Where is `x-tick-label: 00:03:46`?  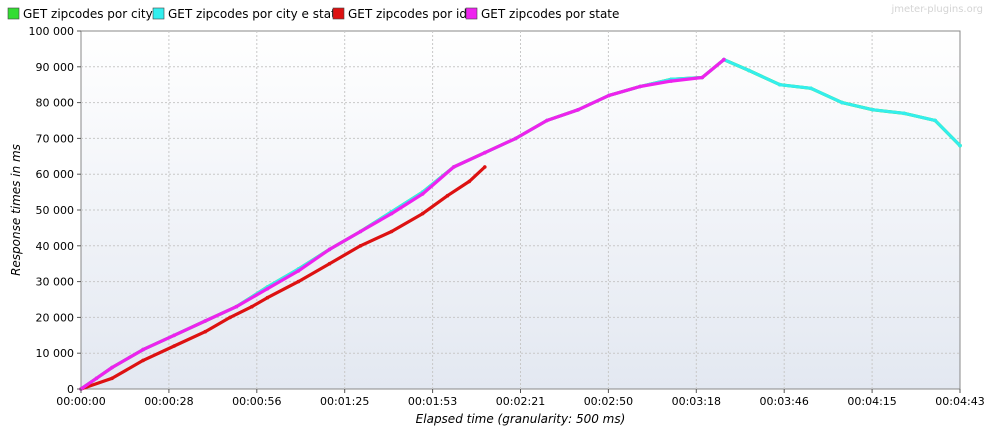
x-tick-label: 00:03:46 is located at coordinates (783, 401).